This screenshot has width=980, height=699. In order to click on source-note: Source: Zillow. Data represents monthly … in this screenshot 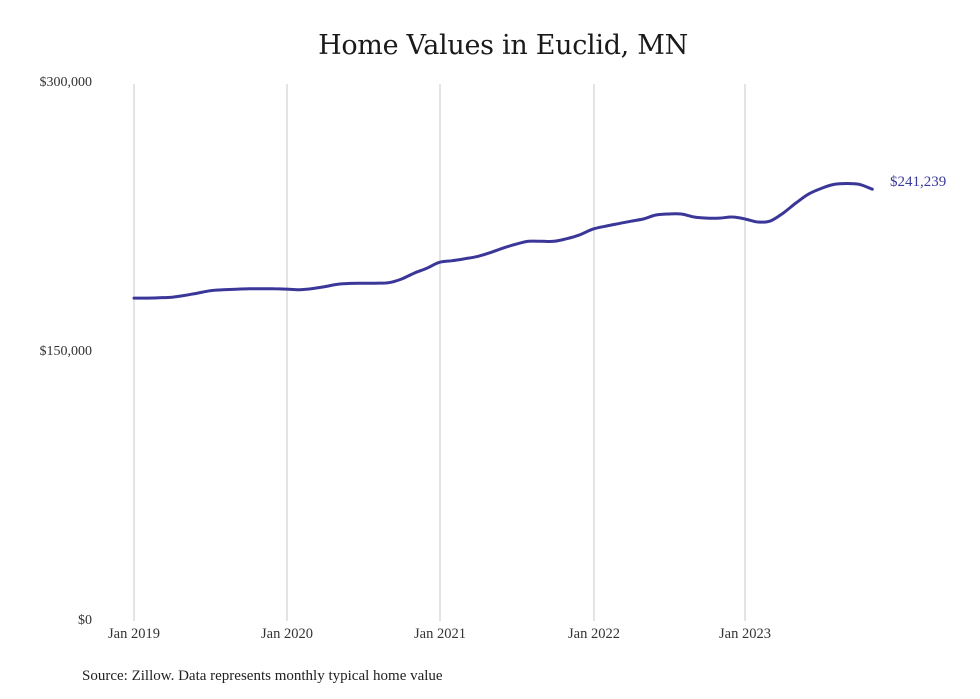, I will do `click(262, 676)`.